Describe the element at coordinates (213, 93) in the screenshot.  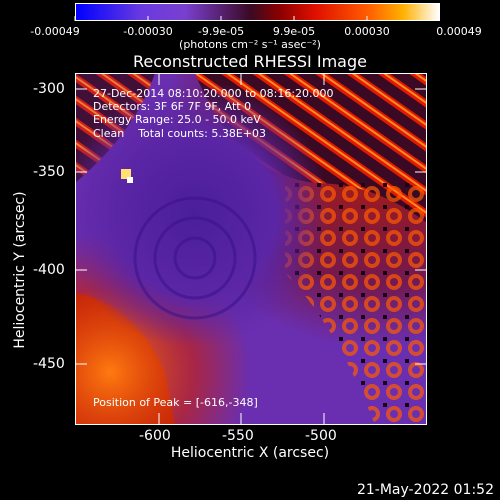
I see `info-line: 27-Dec-2014 08:10:20.000 to 08:16:20.000` at that location.